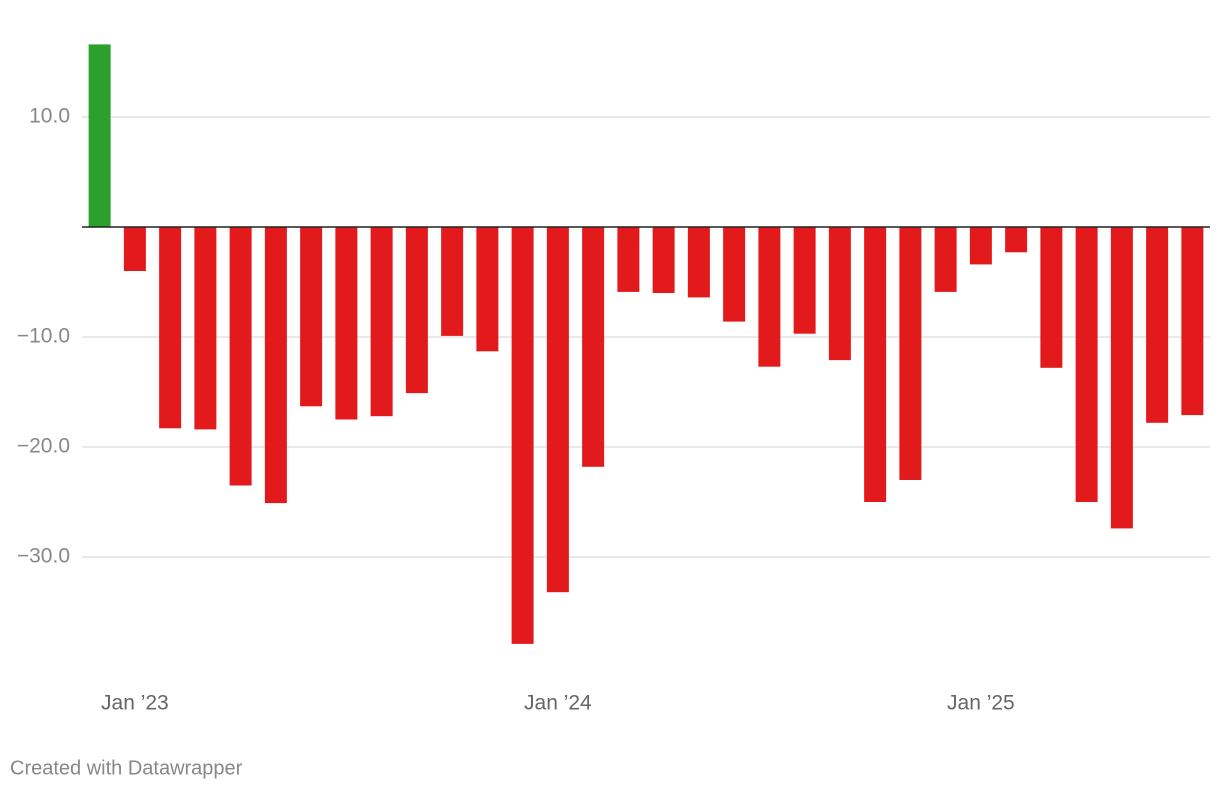 This screenshot has height=792, width=1220. What do you see at coordinates (558, 703) in the screenshot?
I see `x-tick-label: Jan ’24` at bounding box center [558, 703].